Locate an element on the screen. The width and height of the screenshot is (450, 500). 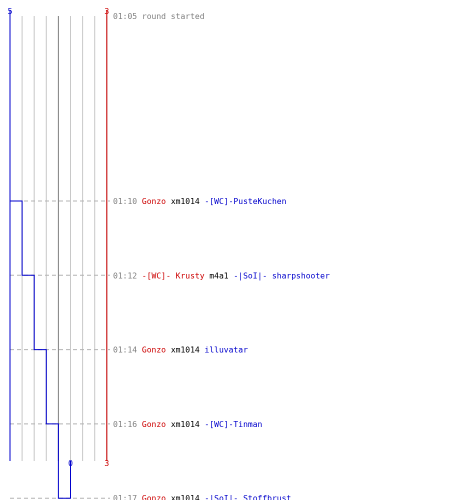
event-row: 01:10 Gonzo xm1014 -[WC]-PusteKuchen is located at coordinates (200, 201).